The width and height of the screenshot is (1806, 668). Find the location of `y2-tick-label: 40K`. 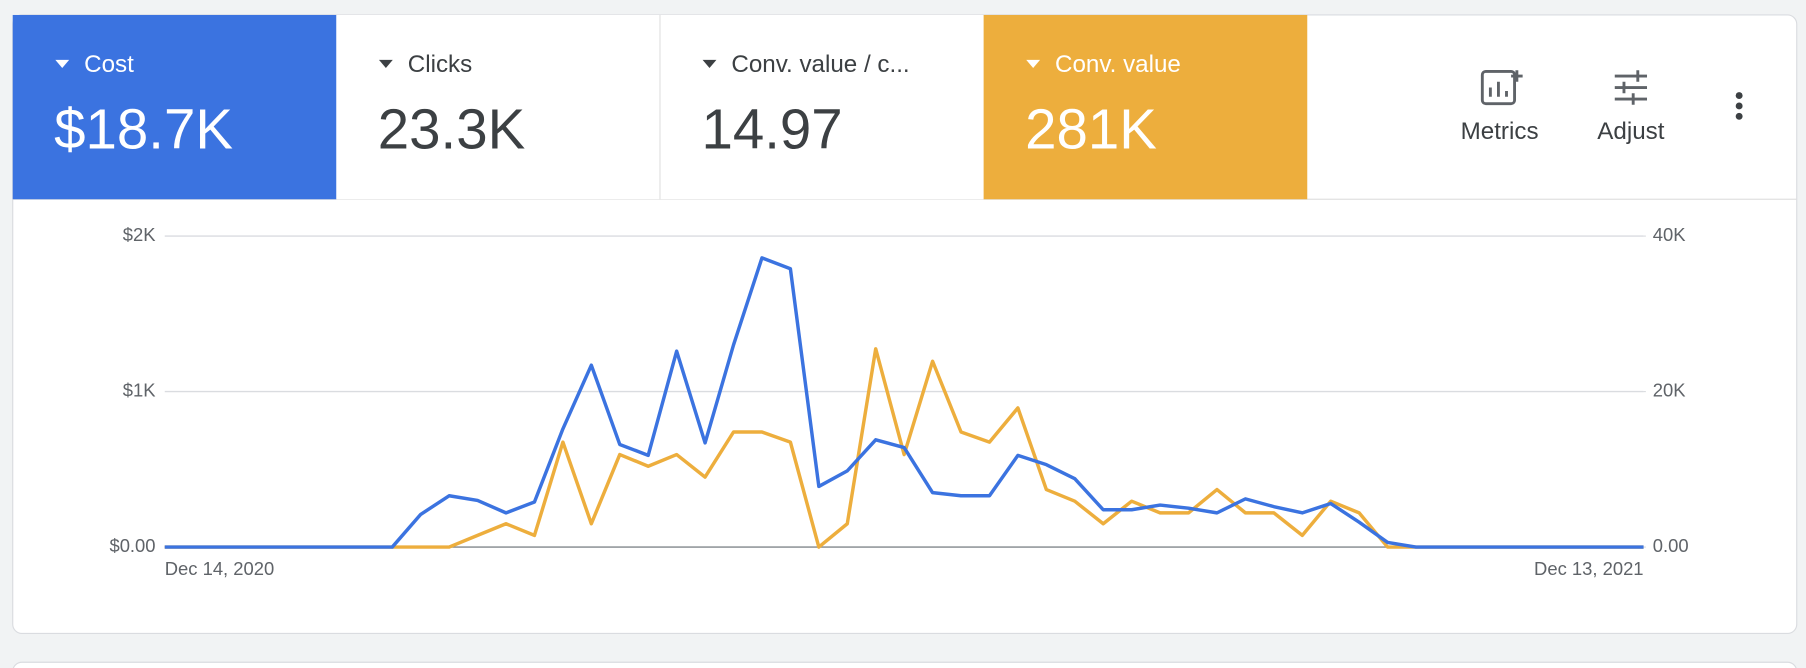

y2-tick-label: 40K is located at coordinates (1669, 234).